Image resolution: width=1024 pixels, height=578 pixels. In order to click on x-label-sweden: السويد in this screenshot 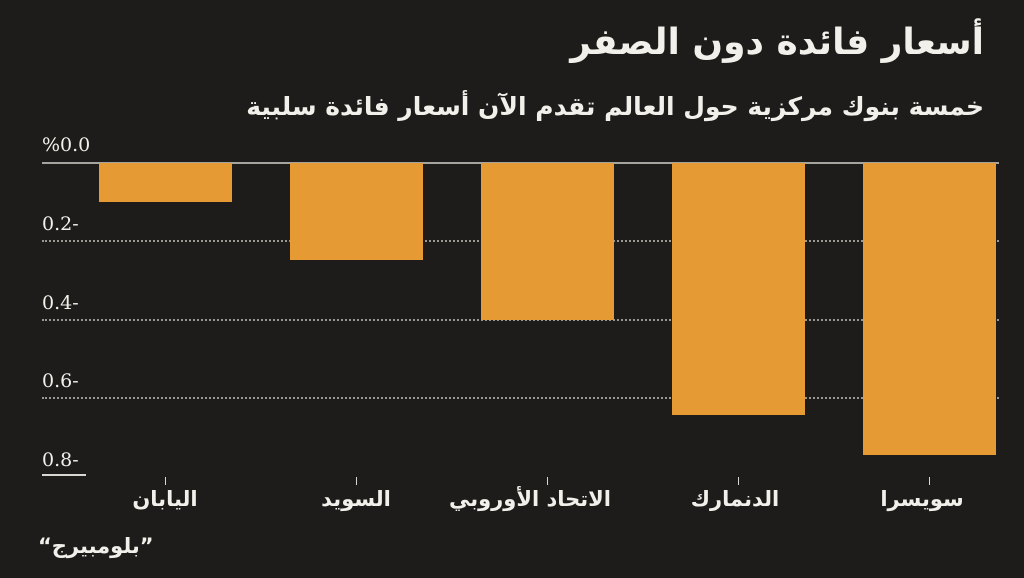, I will do `click(356, 499)`.